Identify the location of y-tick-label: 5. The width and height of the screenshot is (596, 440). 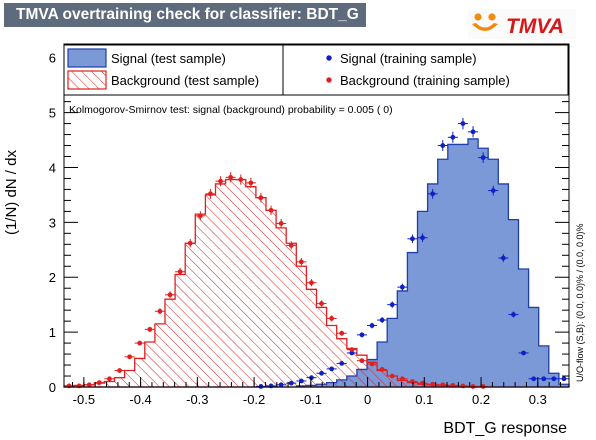
(52, 113).